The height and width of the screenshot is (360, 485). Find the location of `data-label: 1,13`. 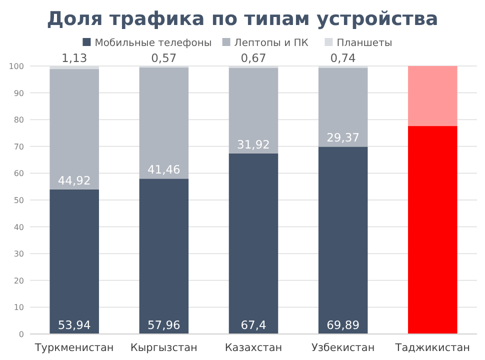

data-label: 1,13 is located at coordinates (75, 58).